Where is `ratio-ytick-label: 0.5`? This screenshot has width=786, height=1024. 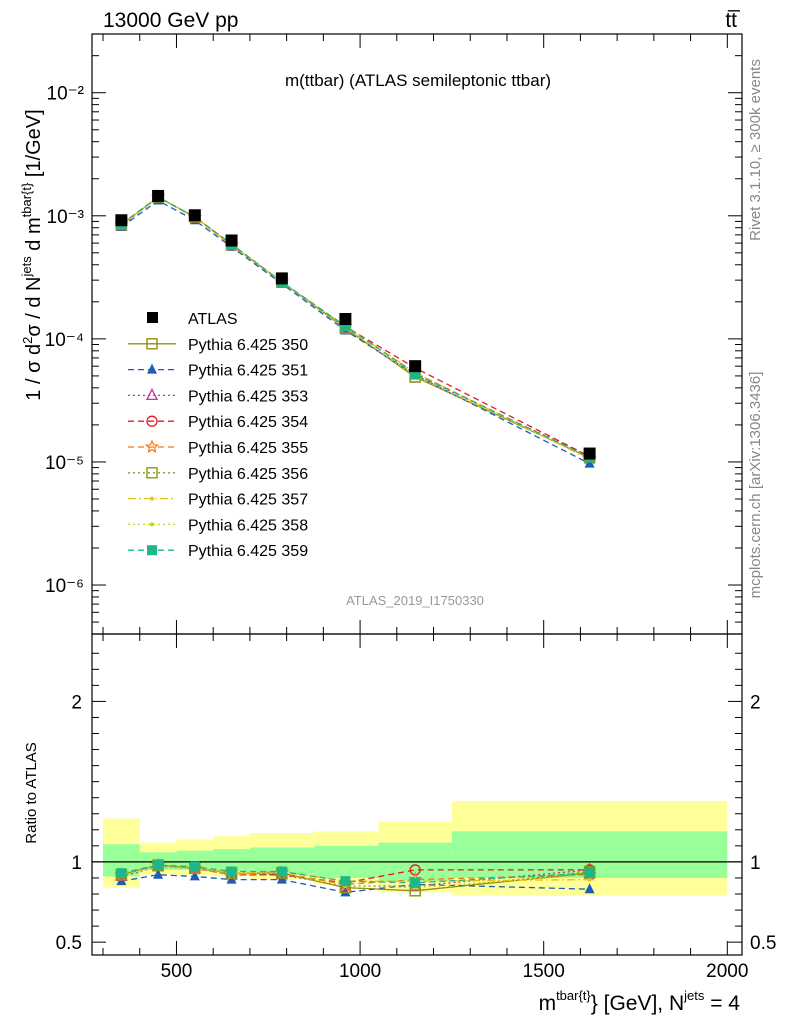
ratio-ytick-label: 0.5 is located at coordinates (69, 943).